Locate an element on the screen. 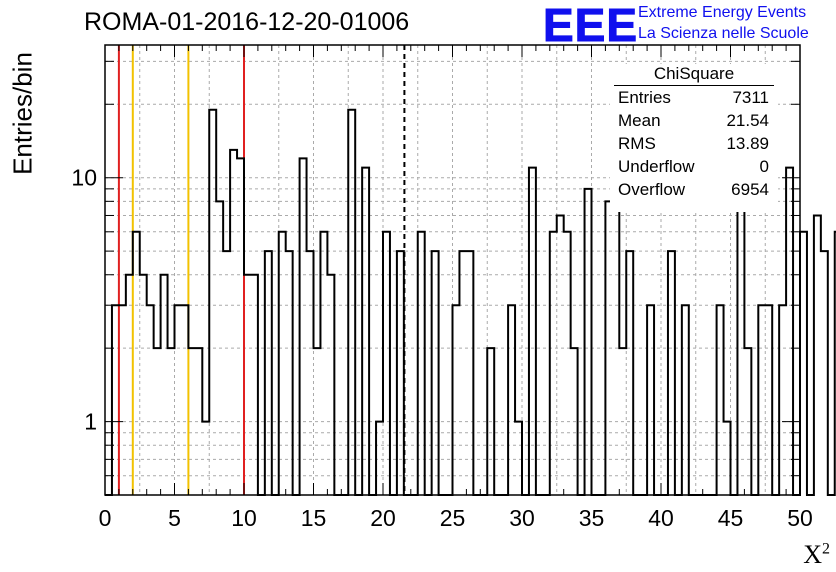 The image size is (836, 572). logo-line-1: Extreme Energy Events is located at coordinates (722, 12).